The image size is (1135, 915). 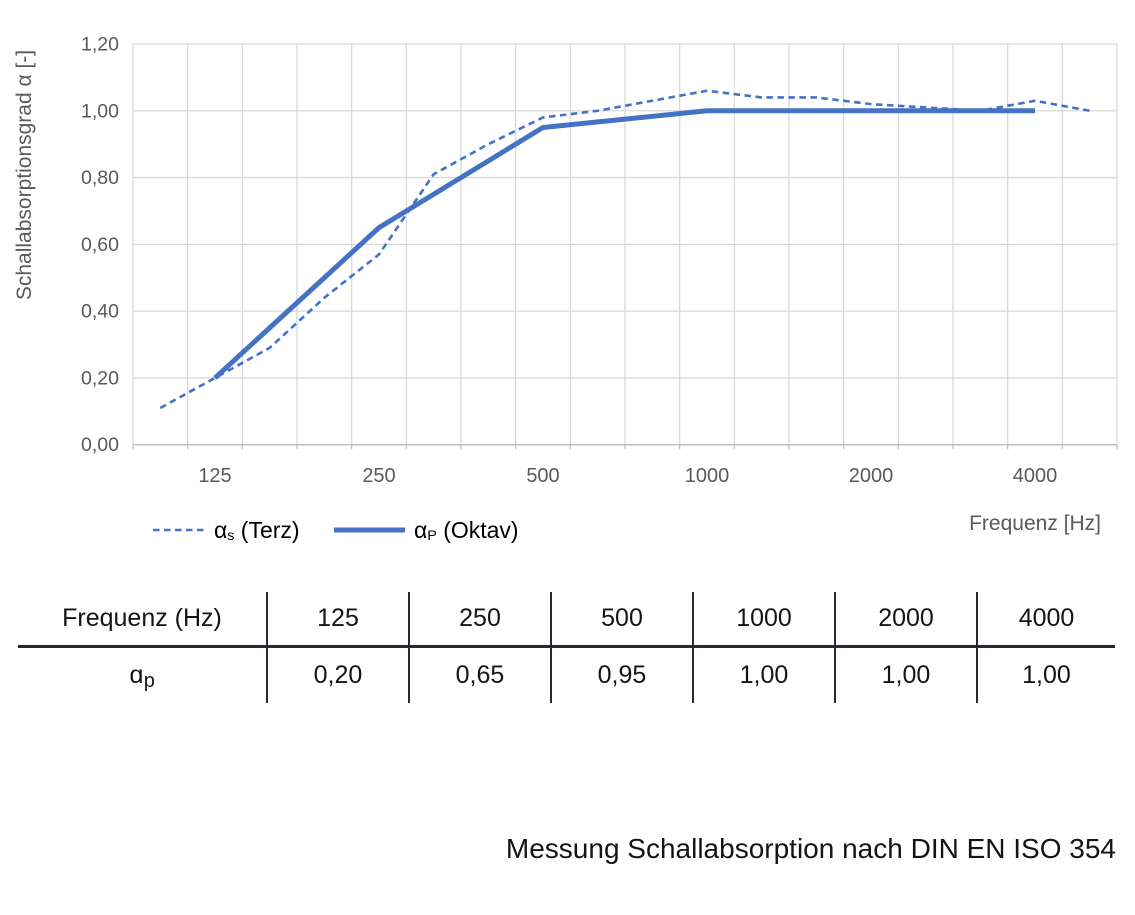 I want to click on y-tick-label: 0,80, so click(x=100, y=178).